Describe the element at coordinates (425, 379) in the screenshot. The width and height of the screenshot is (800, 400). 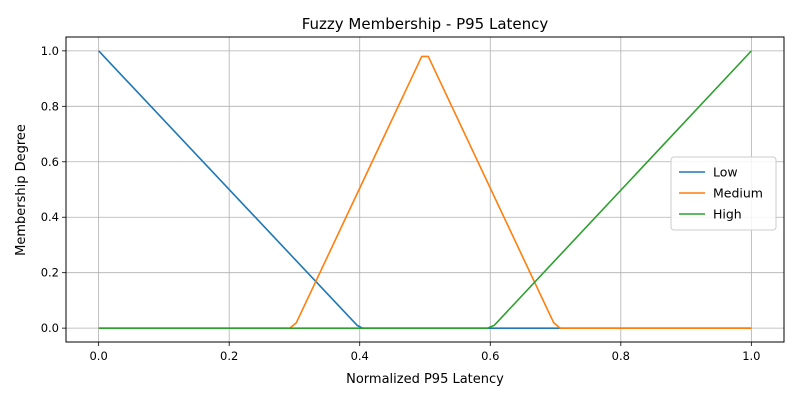
I see `x-axis-label: Normalized P95 Latency` at that location.